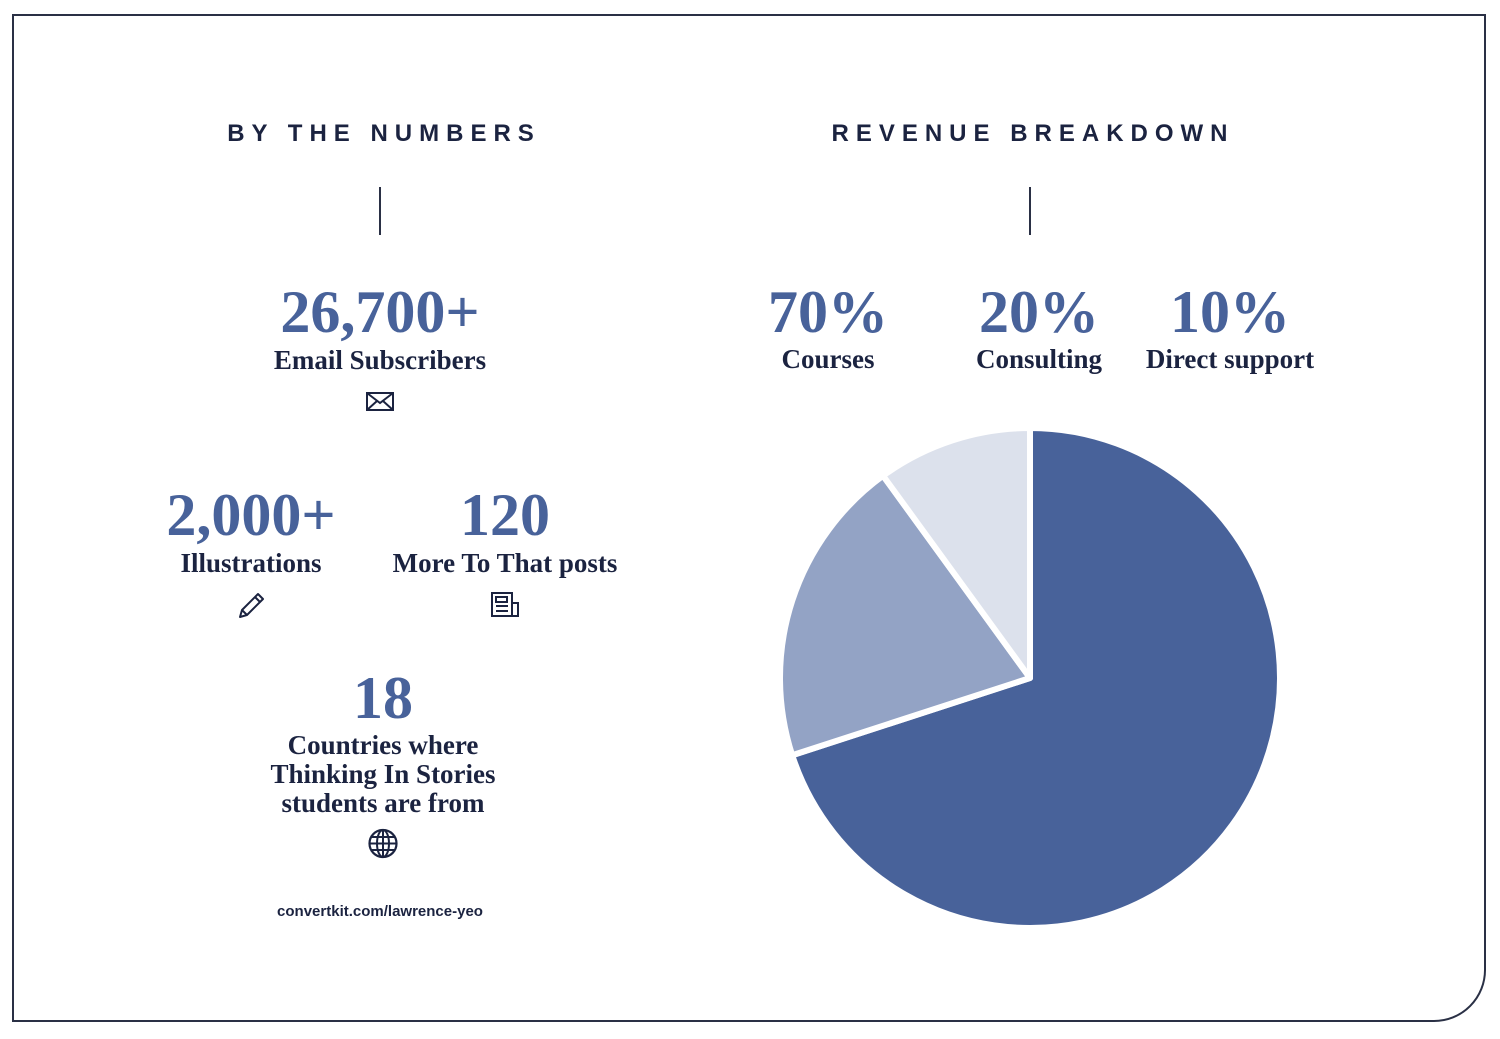  What do you see at coordinates (1230, 359) in the screenshot?
I see `revenue-label-direct-support: Direct support` at bounding box center [1230, 359].